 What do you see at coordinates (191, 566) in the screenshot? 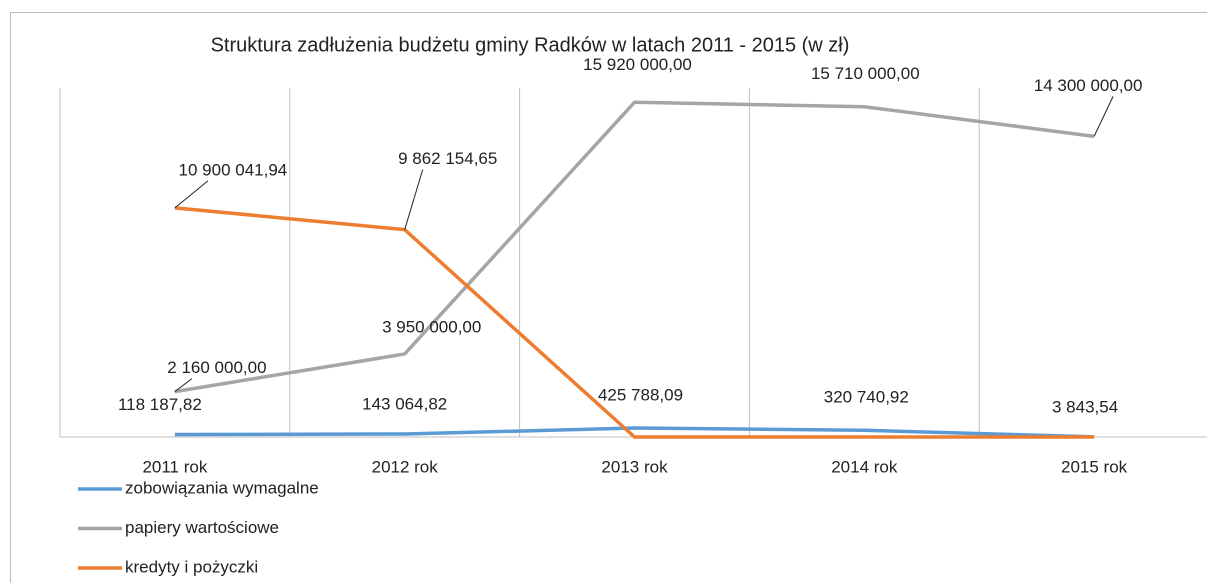
I see `legend-label: kredyty i pożyczki` at bounding box center [191, 566].